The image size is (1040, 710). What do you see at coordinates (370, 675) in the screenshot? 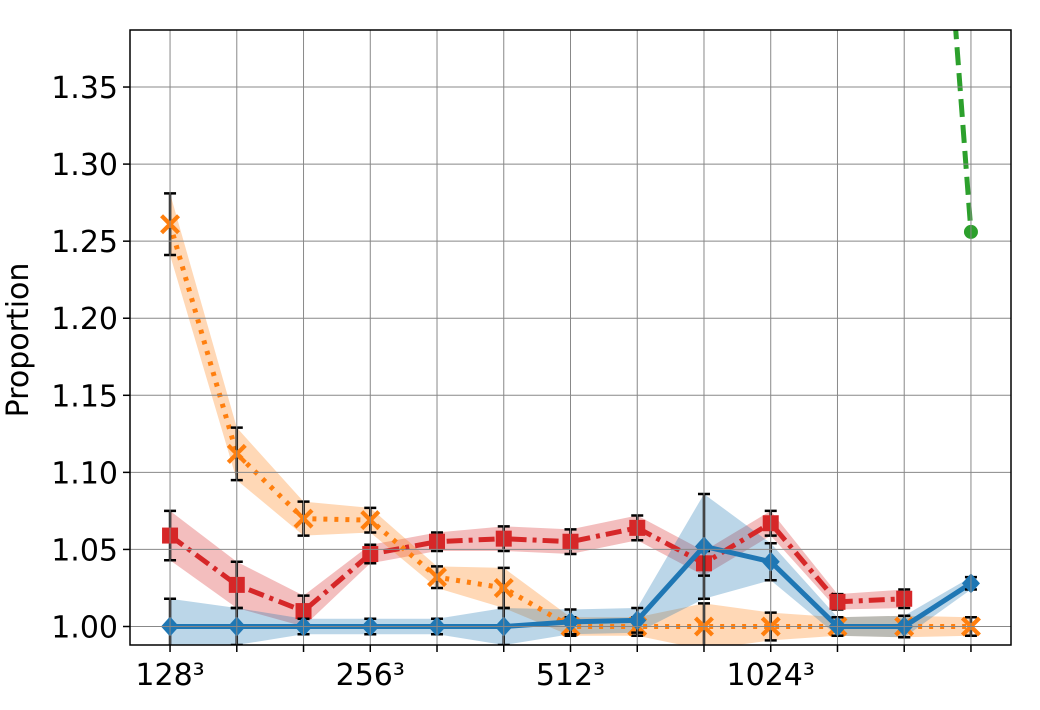
I see `x-tick-label: 256³` at bounding box center [370, 675].